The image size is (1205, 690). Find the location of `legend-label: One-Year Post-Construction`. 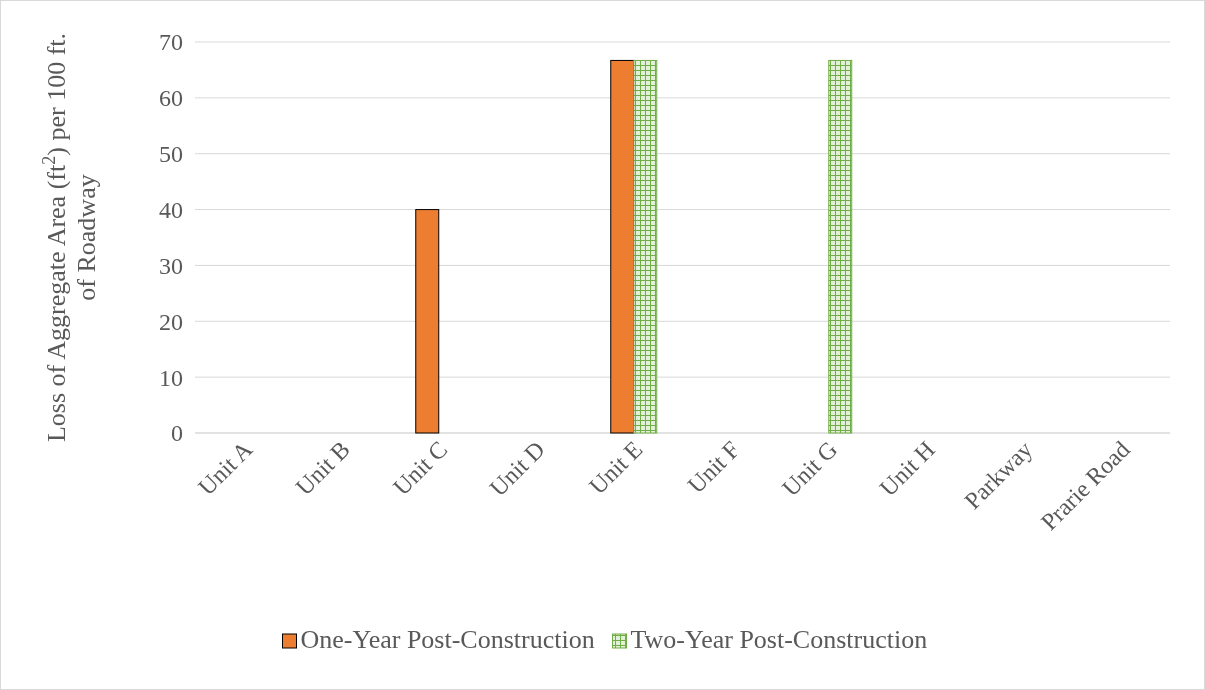

legend-label: One-Year Post-Construction is located at coordinates (447, 639).